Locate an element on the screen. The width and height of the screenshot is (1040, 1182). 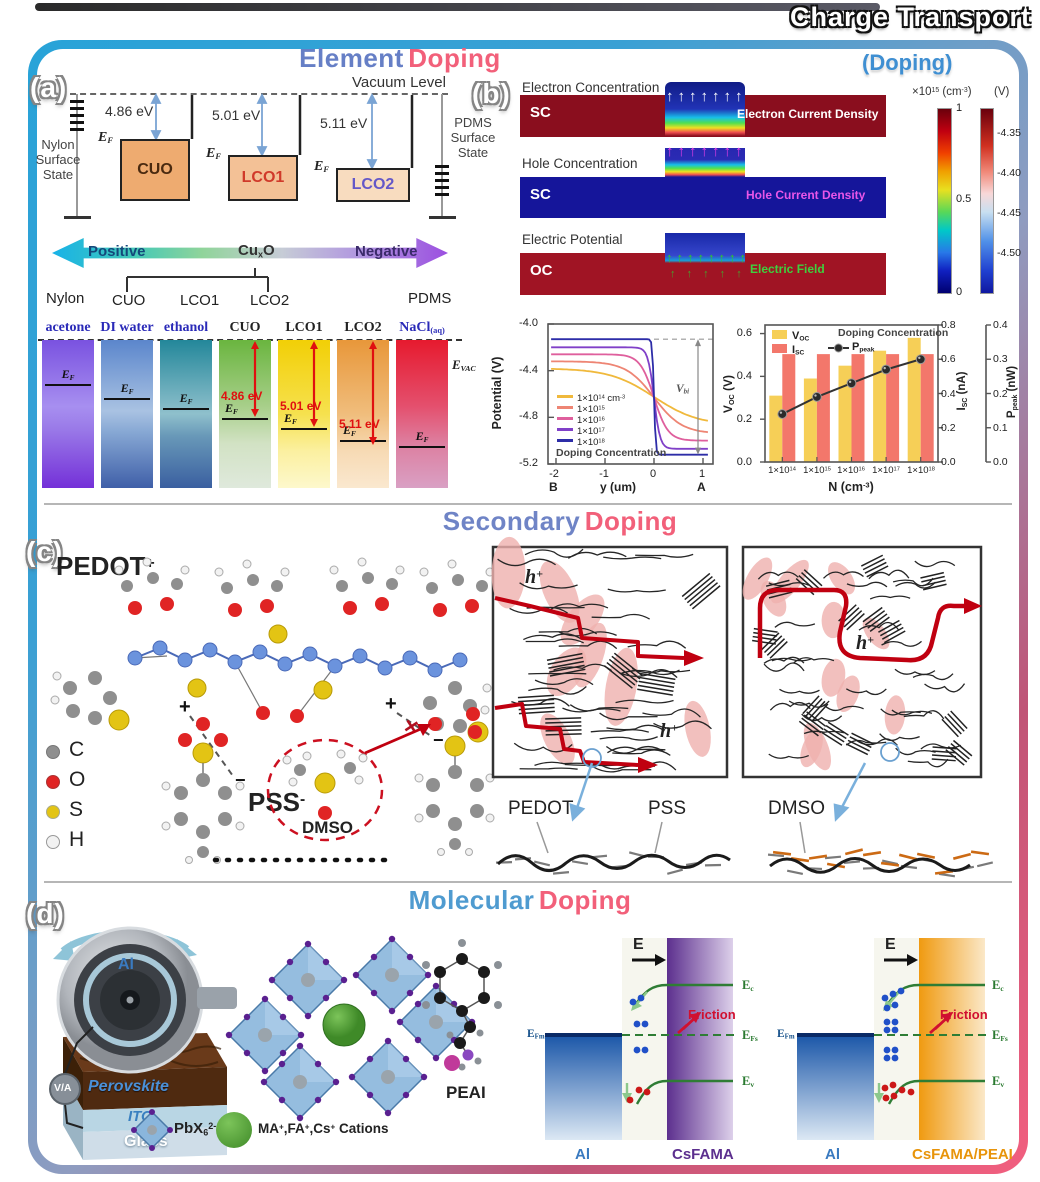
bar-label-cuo: CUO is located at coordinates (245, 327).